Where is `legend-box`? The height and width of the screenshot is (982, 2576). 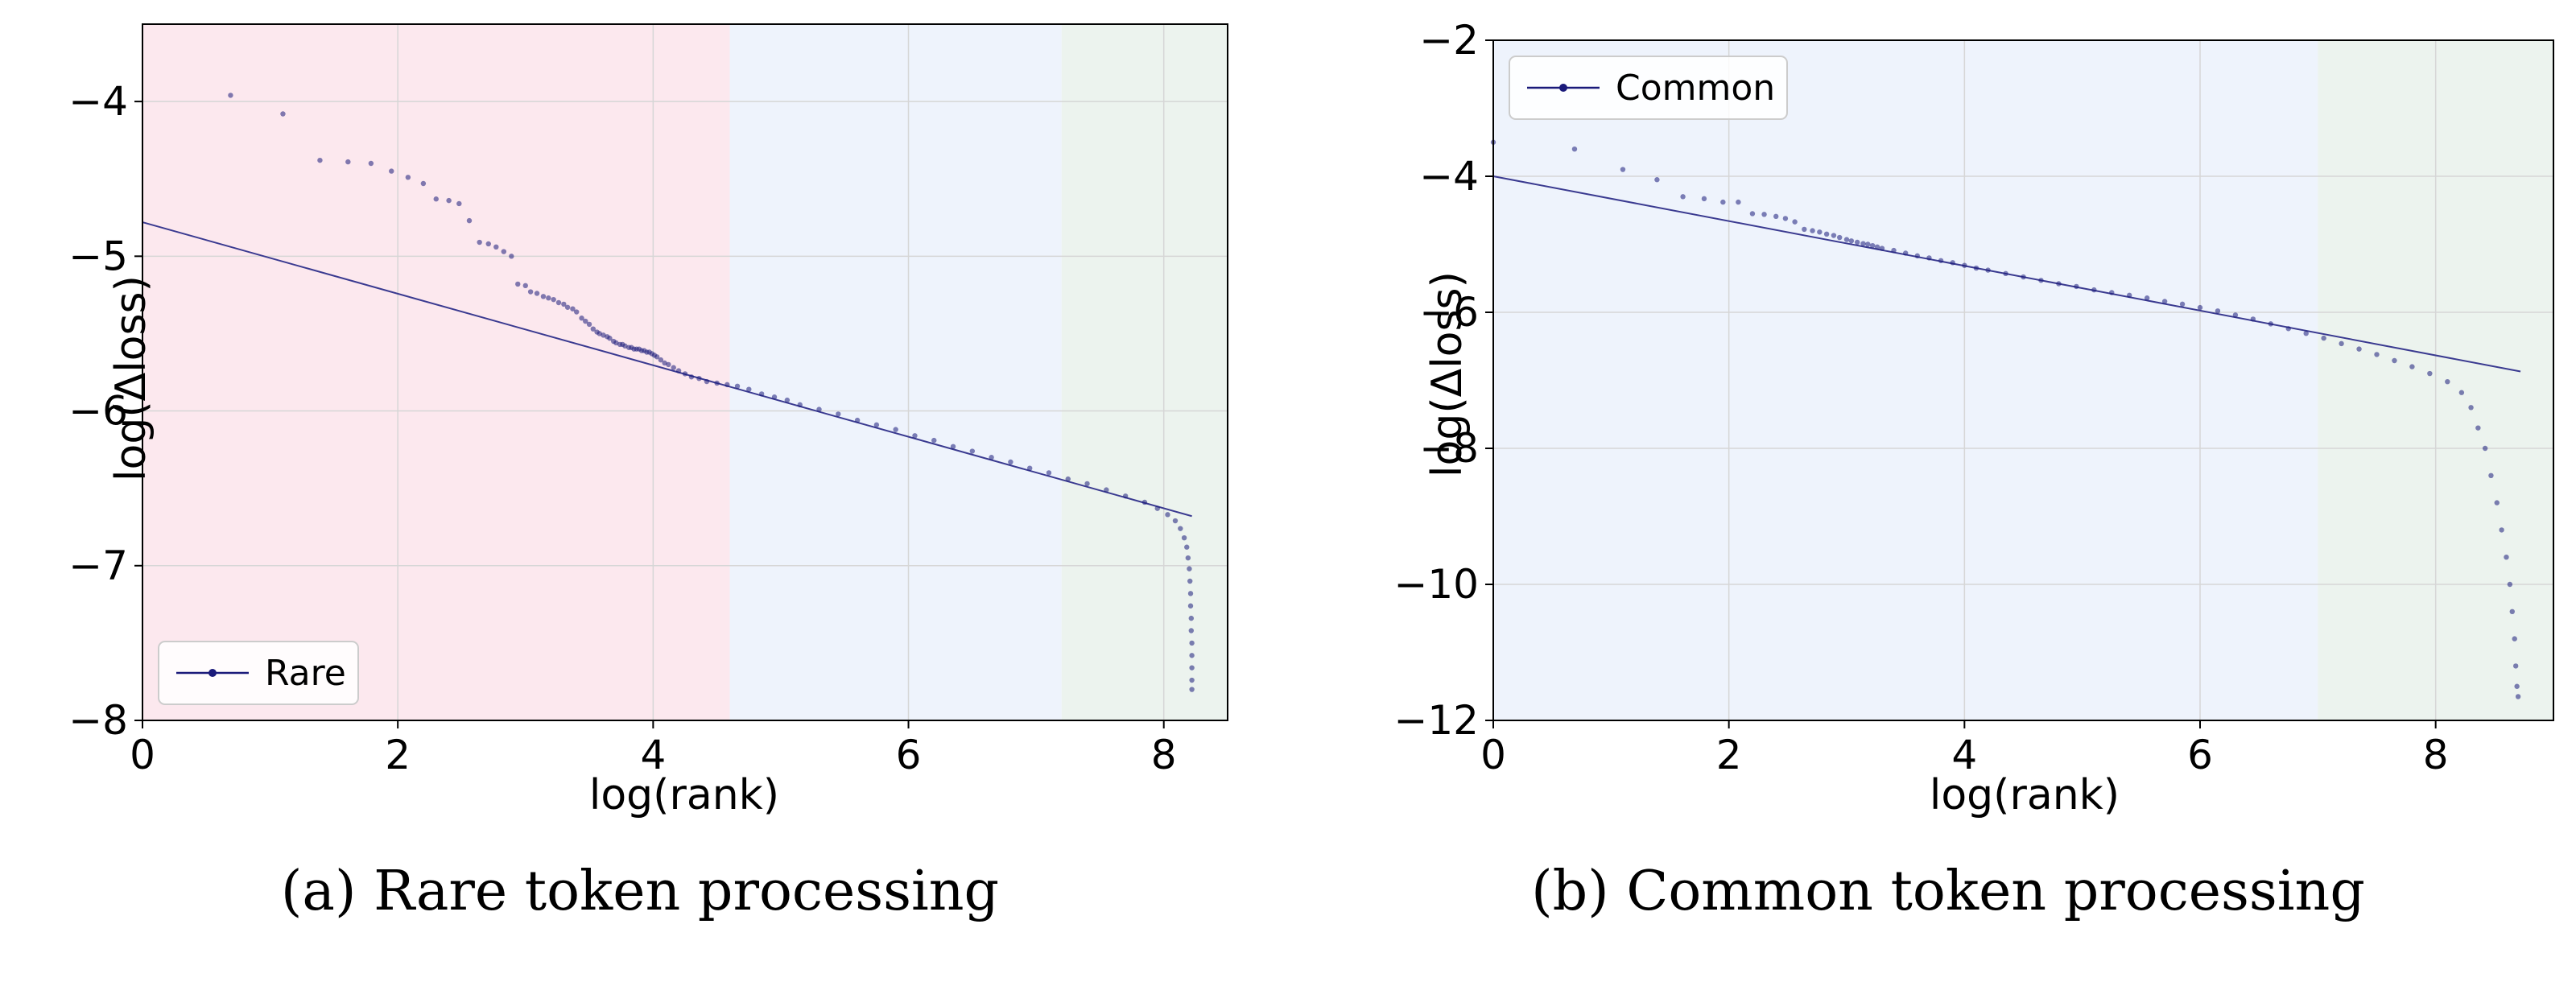 legend-box is located at coordinates (258, 673).